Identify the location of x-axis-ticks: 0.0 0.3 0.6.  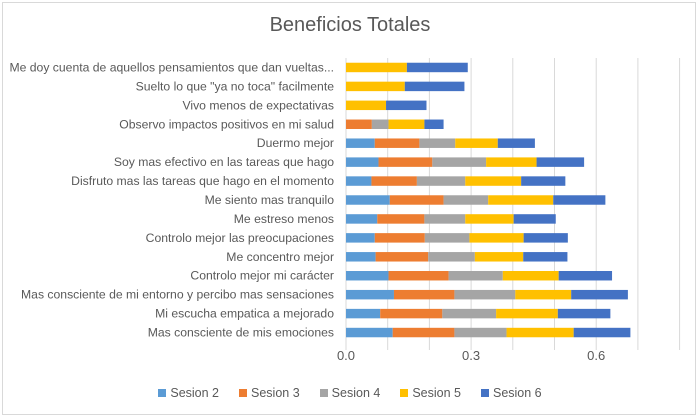
(471, 355).